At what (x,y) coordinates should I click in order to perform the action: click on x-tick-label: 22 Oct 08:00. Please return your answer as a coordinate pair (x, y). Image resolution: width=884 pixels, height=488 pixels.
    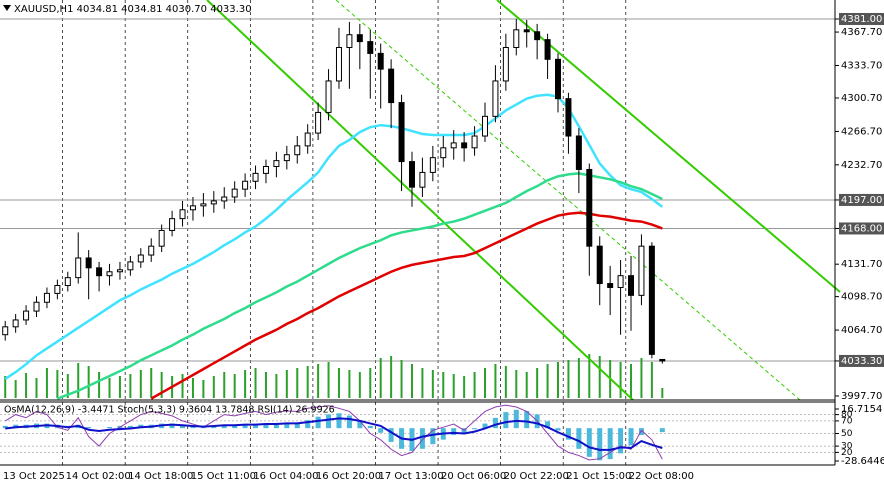
    Looking at the image, I should click on (661, 476).